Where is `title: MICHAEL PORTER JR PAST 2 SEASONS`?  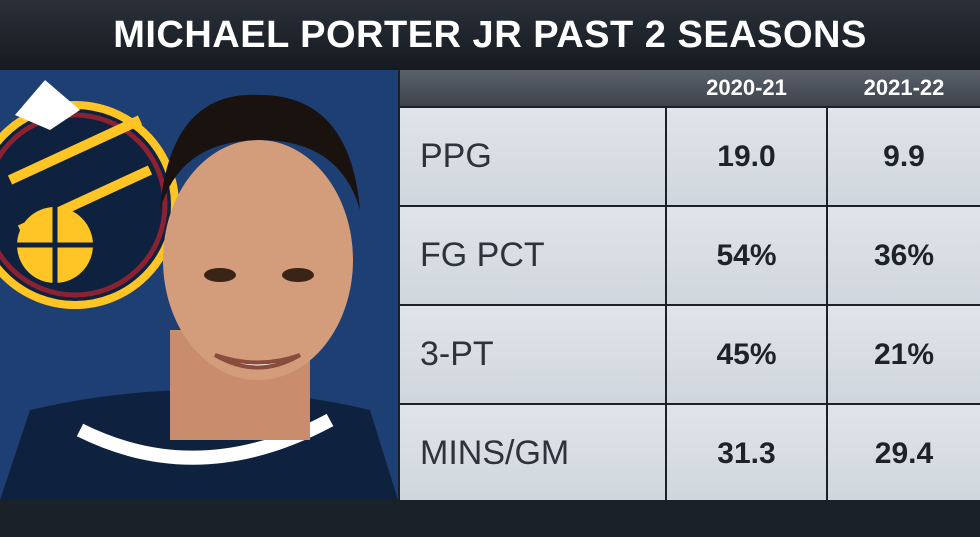 title: MICHAEL PORTER JR PAST 2 SEASONS is located at coordinates (490, 35).